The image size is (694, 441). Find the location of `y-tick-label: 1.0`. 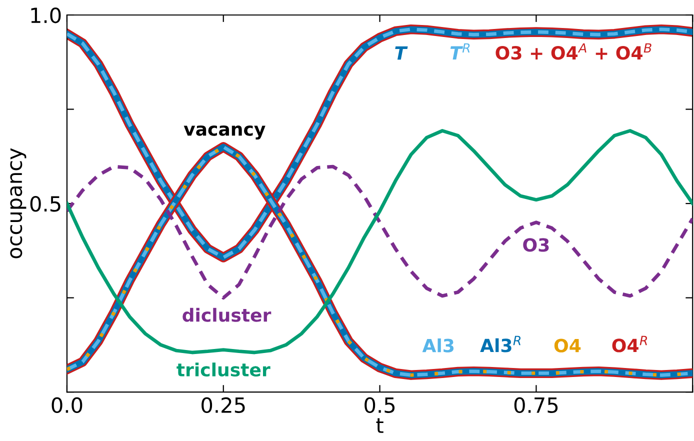

y-tick-label: 1.0 is located at coordinates (46, 15).